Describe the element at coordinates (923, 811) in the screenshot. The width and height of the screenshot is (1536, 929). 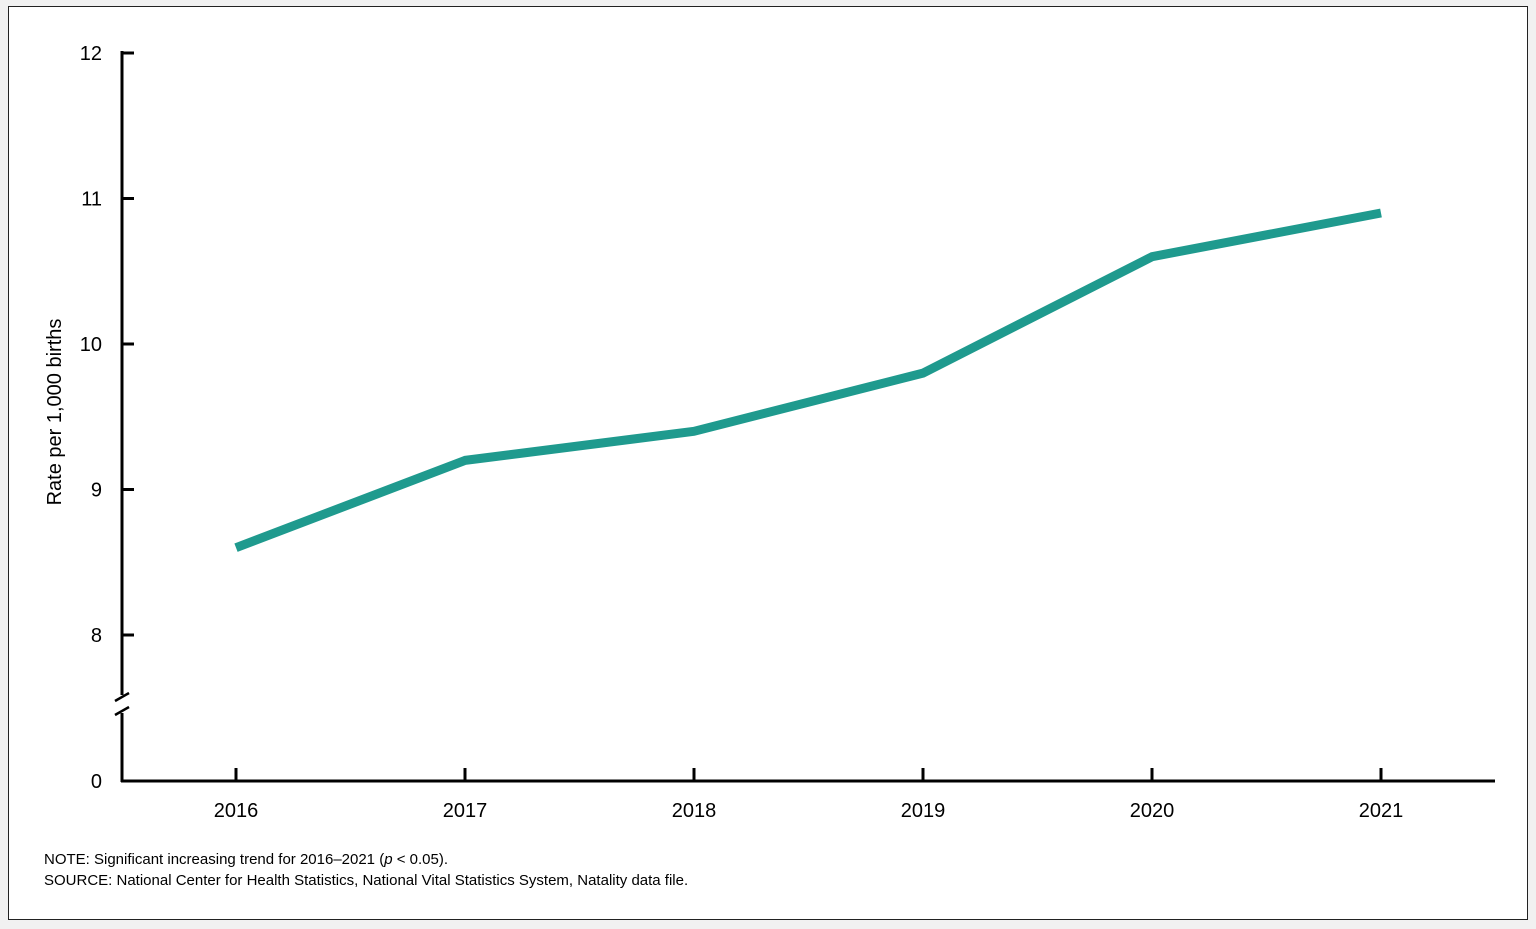
I see `x-tick-label: 2019` at that location.